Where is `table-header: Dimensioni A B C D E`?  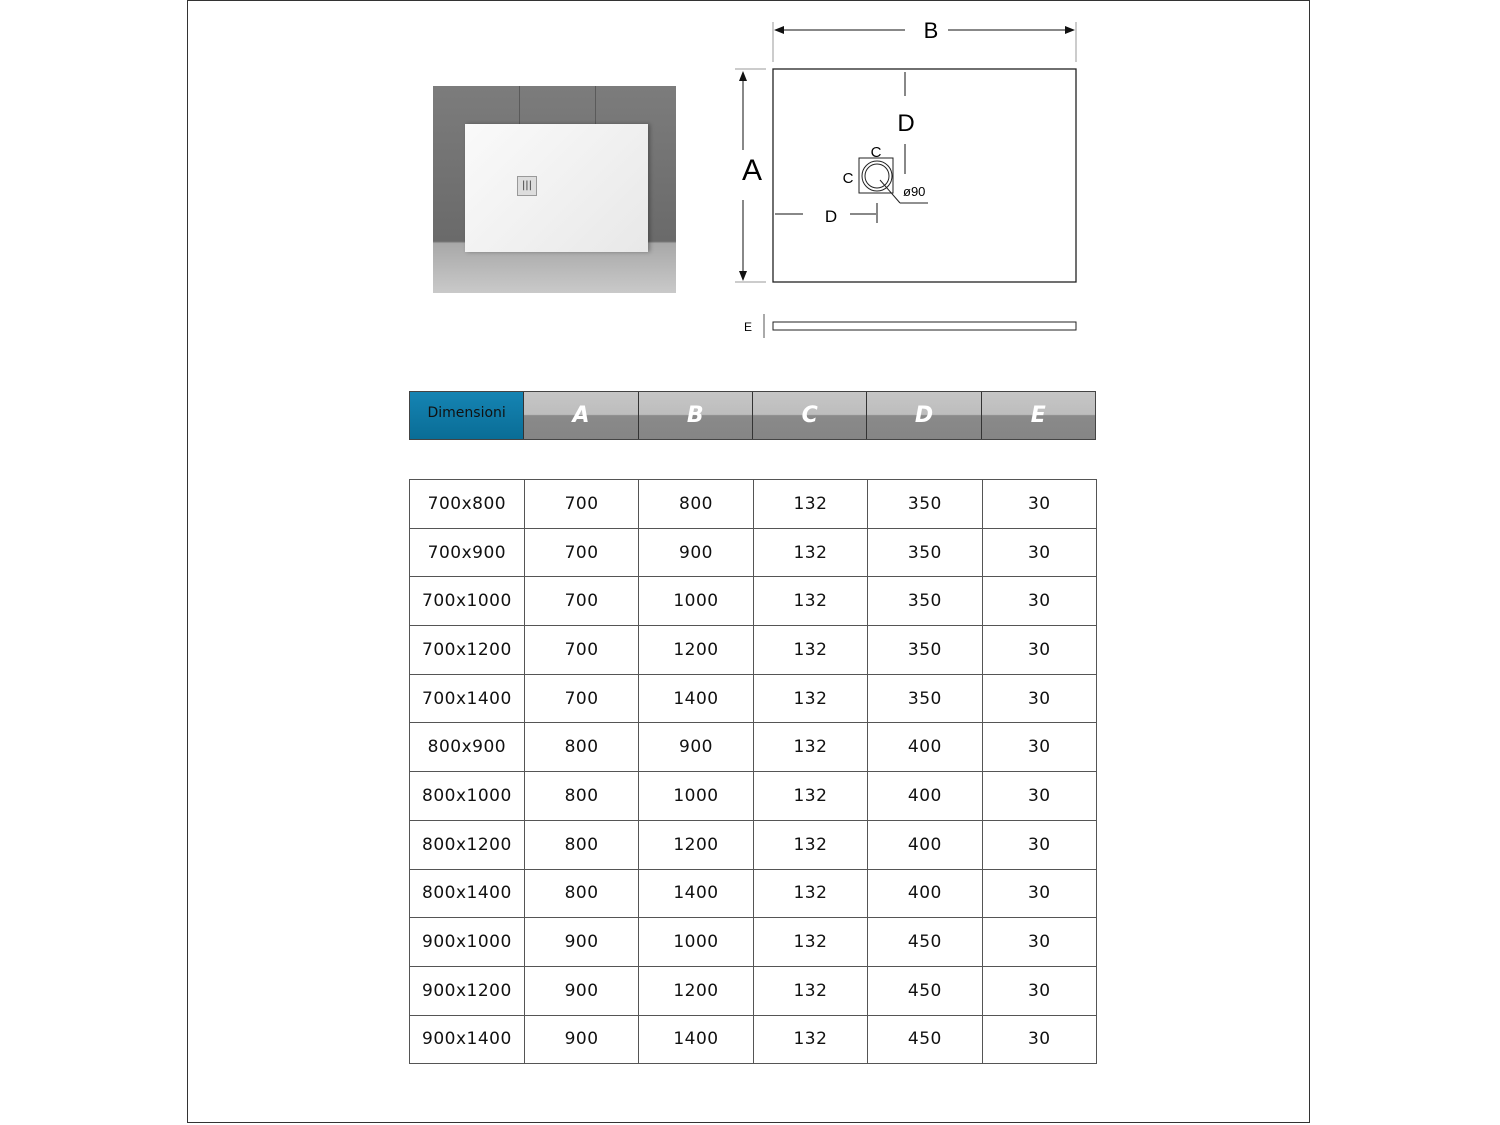 table-header: Dimensioni A B C D E is located at coordinates (752, 415).